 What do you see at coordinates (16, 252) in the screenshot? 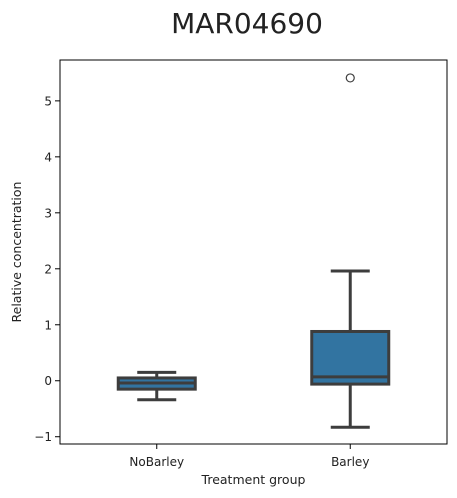
I see `y-axis-label: Relative concentration` at bounding box center [16, 252].